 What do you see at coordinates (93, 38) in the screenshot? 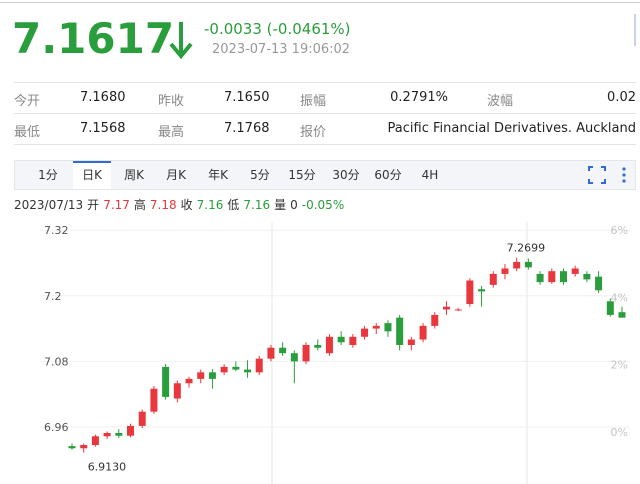
I see `price: 7.1617` at bounding box center [93, 38].